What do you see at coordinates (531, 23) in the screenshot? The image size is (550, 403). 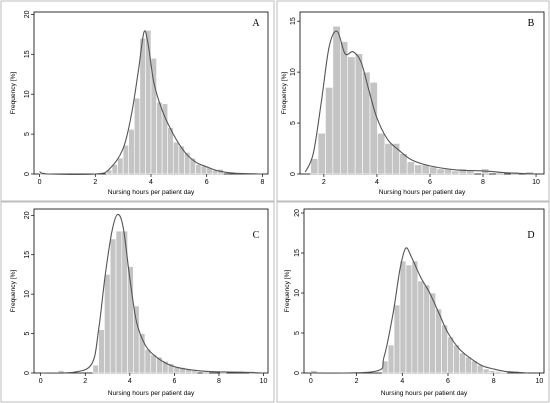 I see `panel-letter: B` at bounding box center [531, 23].